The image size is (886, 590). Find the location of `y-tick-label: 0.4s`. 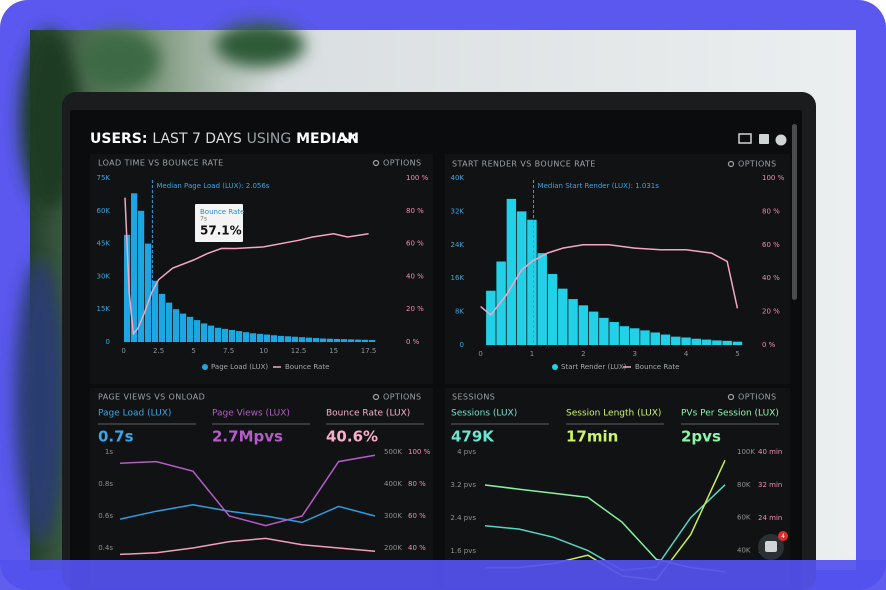

y-tick-label: 0.4s is located at coordinates (105, 548).